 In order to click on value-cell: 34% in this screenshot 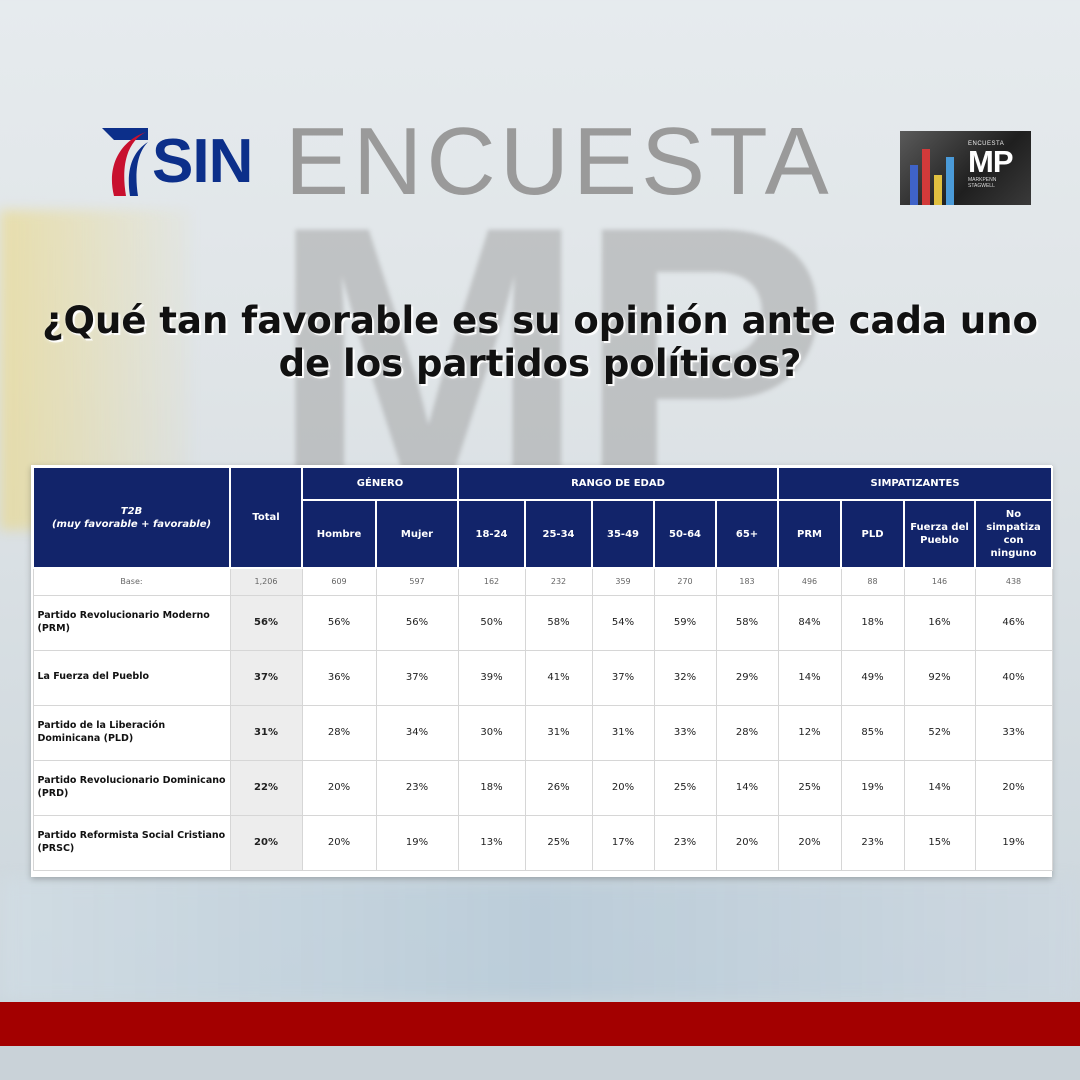, I will do `click(417, 732)`.